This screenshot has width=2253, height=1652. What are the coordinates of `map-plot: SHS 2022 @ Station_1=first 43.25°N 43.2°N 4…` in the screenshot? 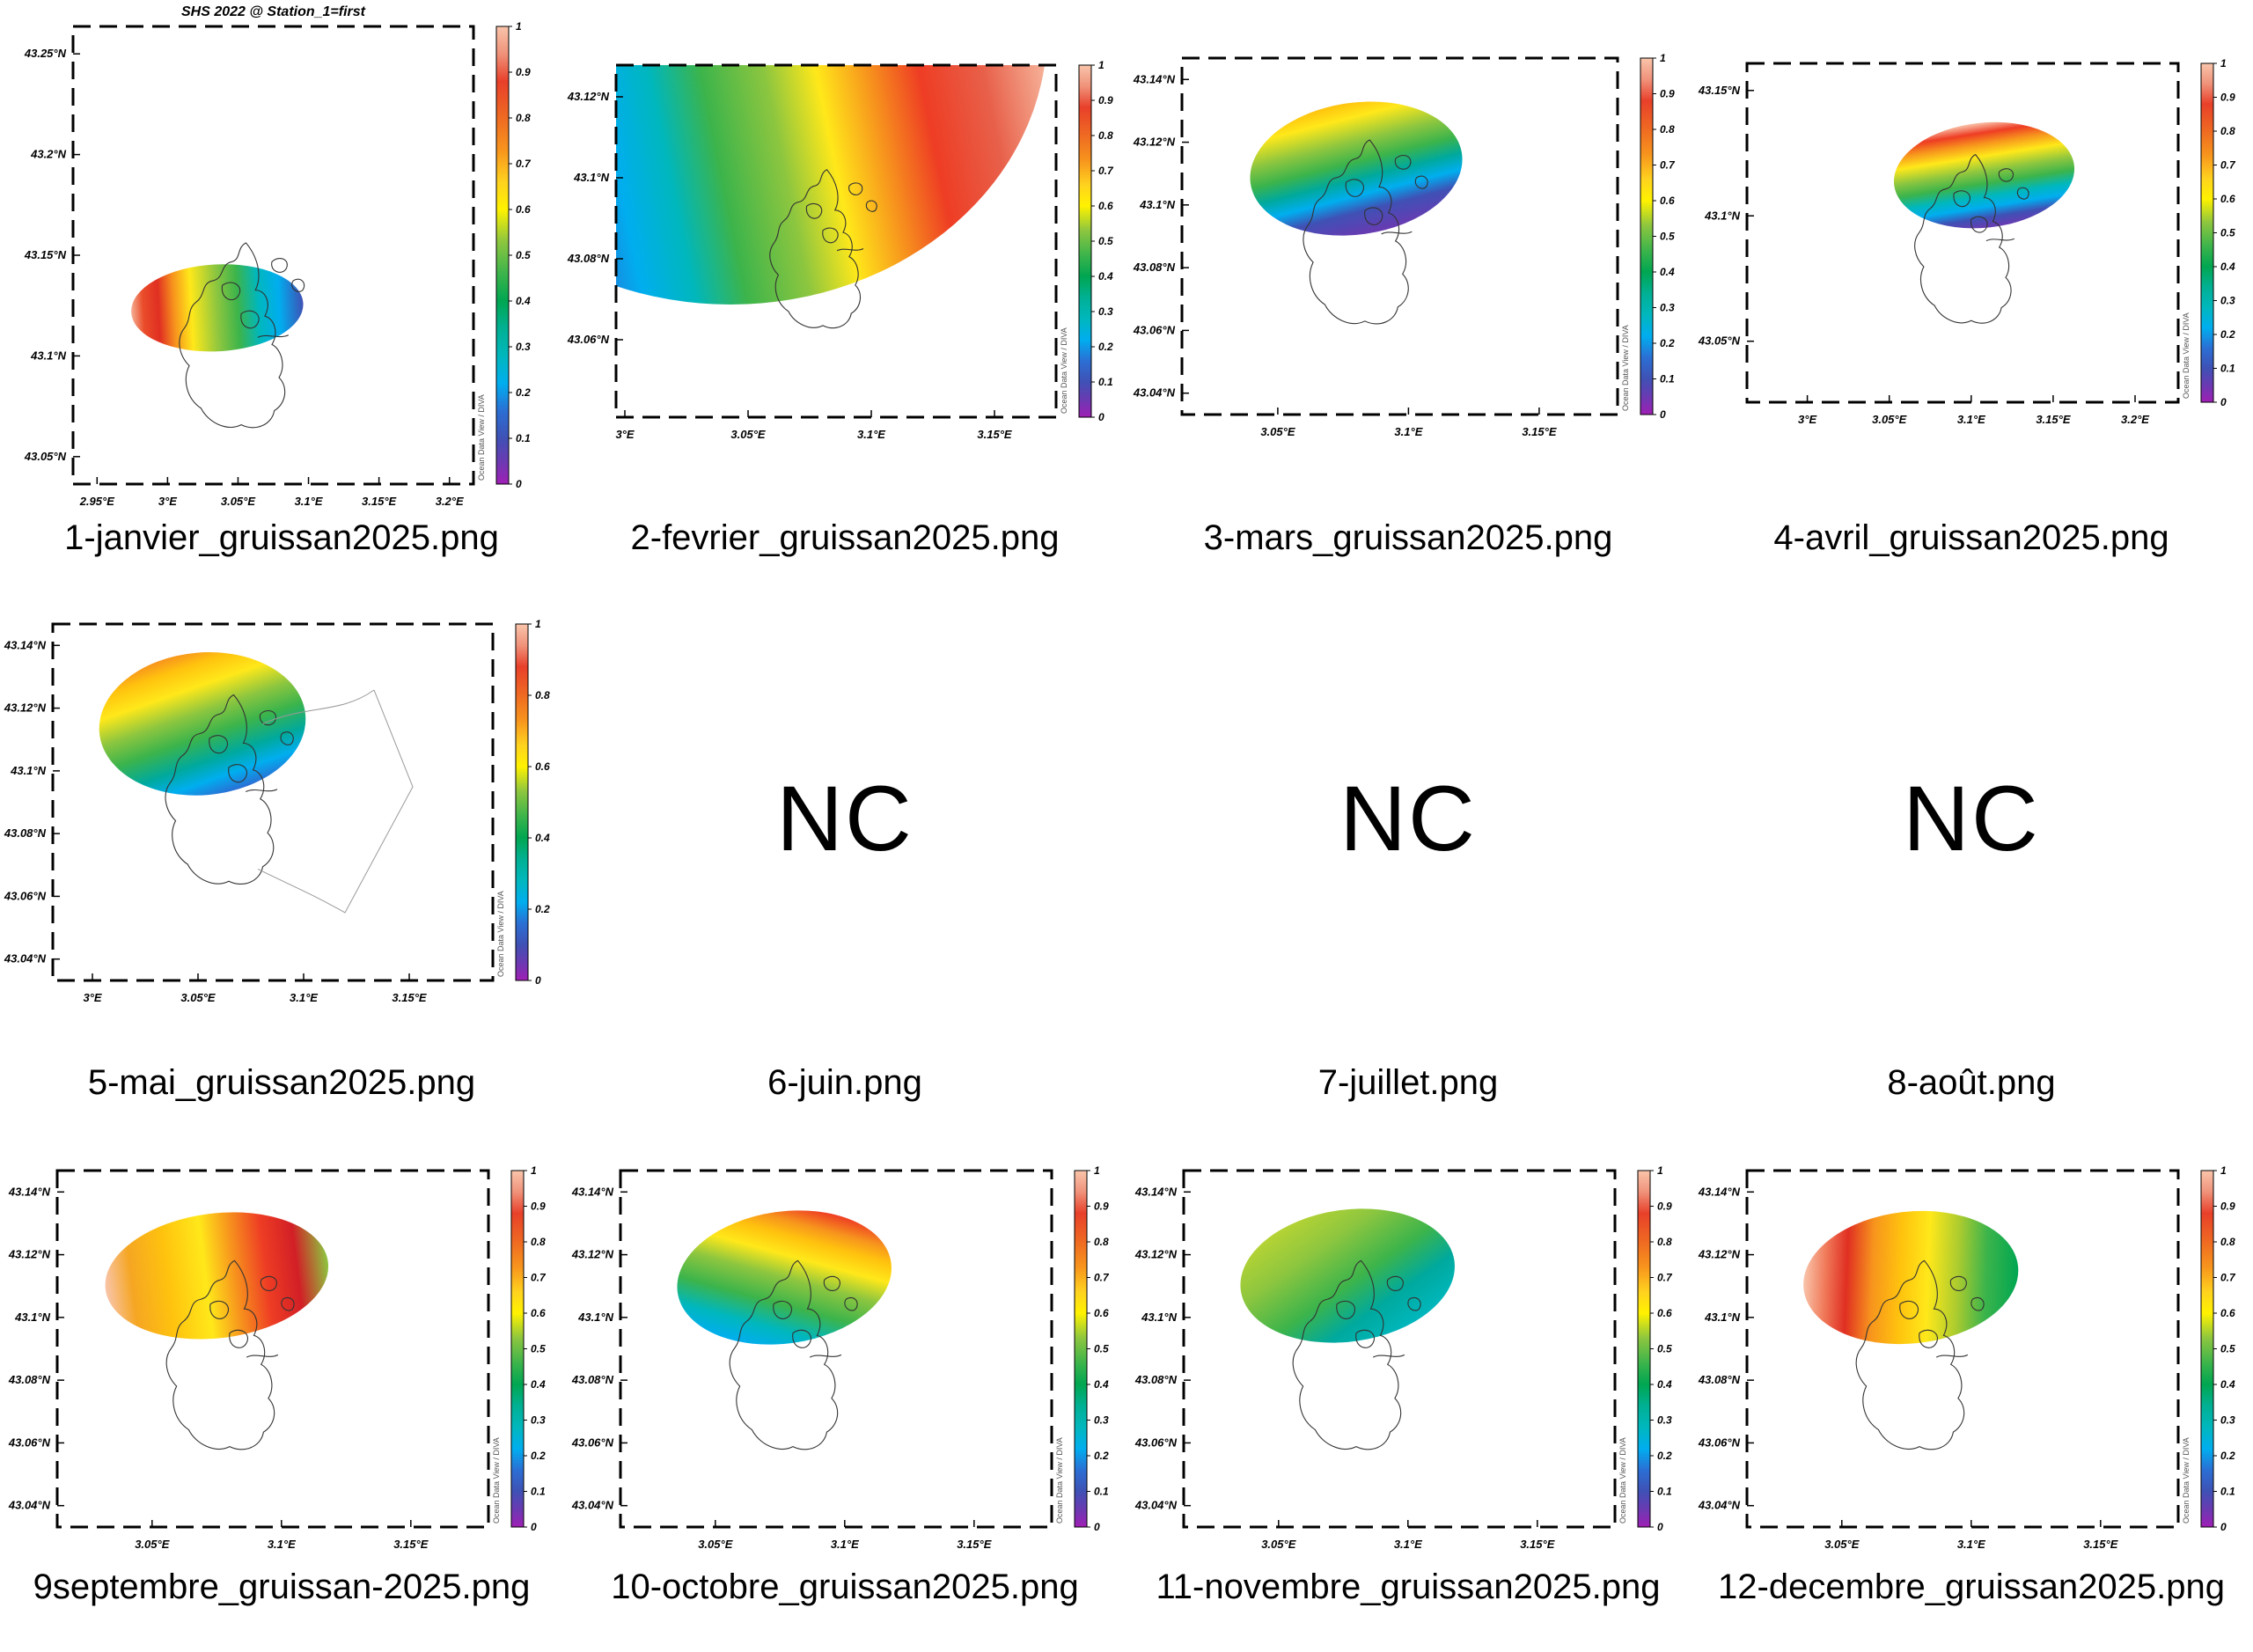 It's located at (282, 260).